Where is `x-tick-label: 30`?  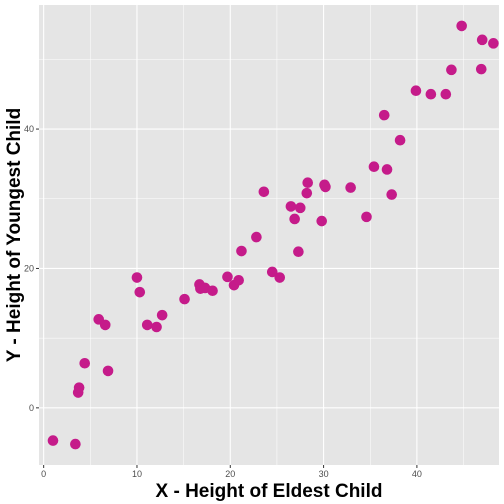
x-tick-label: 30 is located at coordinates (324, 474).